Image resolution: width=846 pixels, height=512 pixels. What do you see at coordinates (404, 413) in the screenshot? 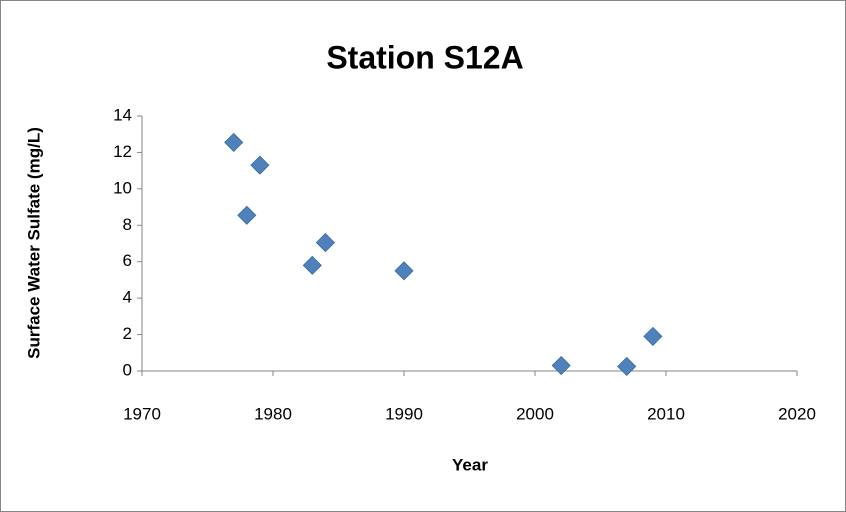
I see `x-tick-label: 1990` at bounding box center [404, 413].